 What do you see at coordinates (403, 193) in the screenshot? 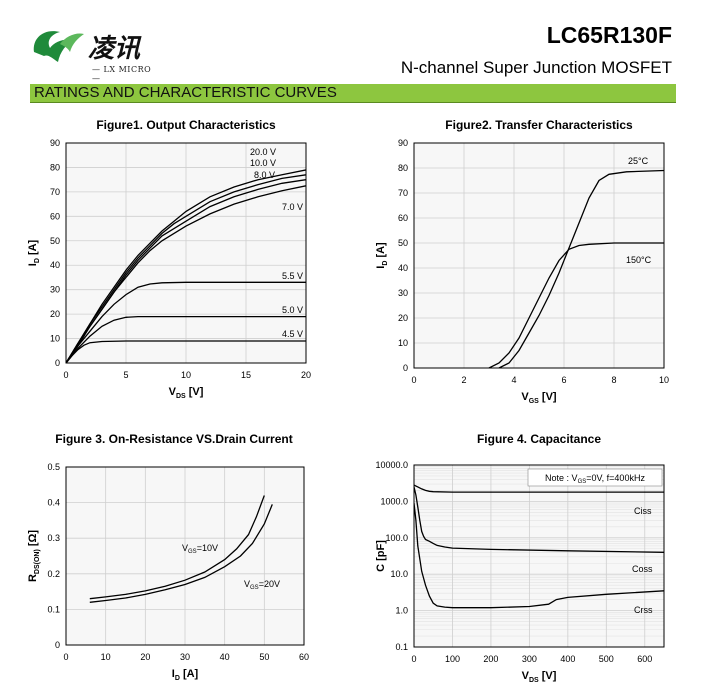
I see `fig2-y-tick-label: 70` at bounding box center [403, 193].